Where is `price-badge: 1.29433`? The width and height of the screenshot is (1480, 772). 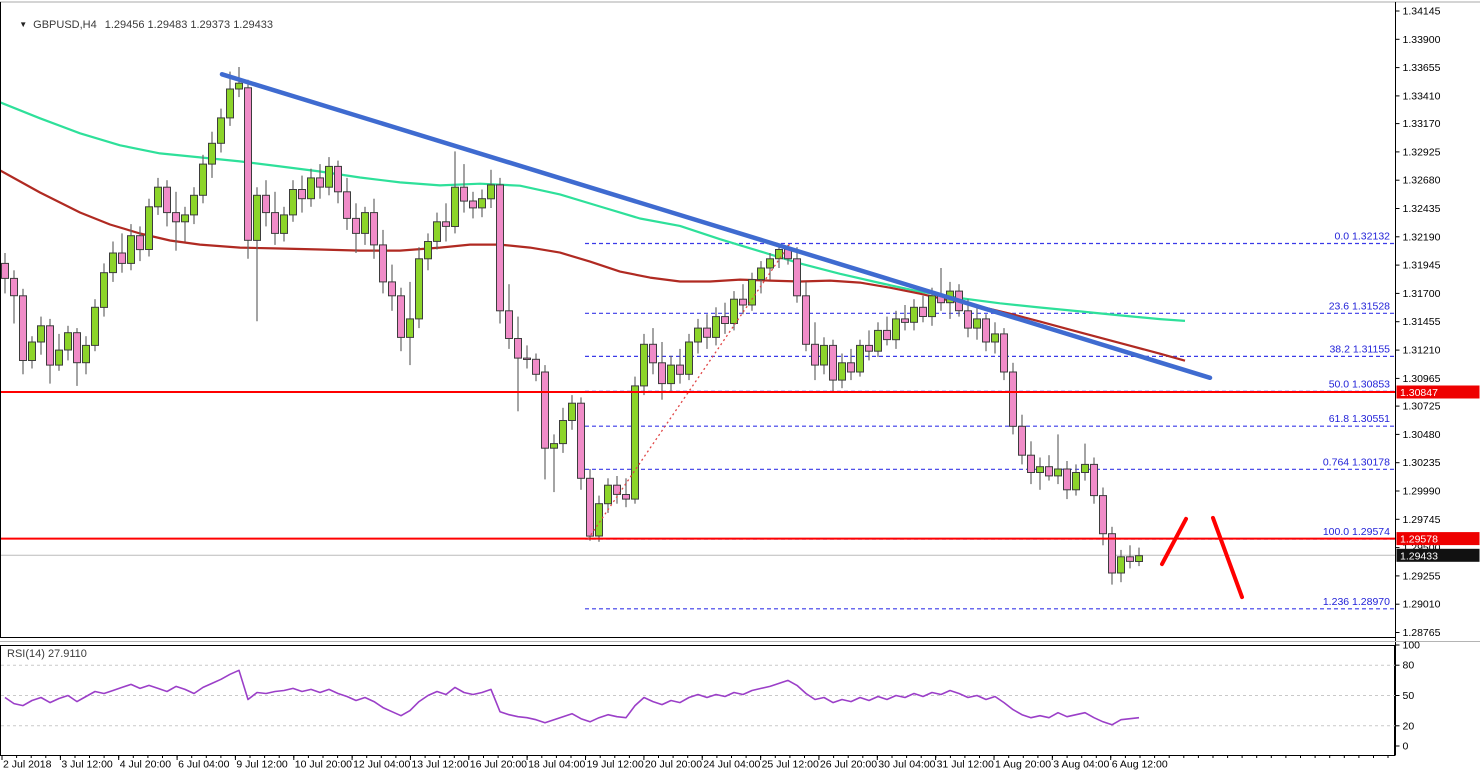
price-badge: 1.29433 is located at coordinates (1438, 555).